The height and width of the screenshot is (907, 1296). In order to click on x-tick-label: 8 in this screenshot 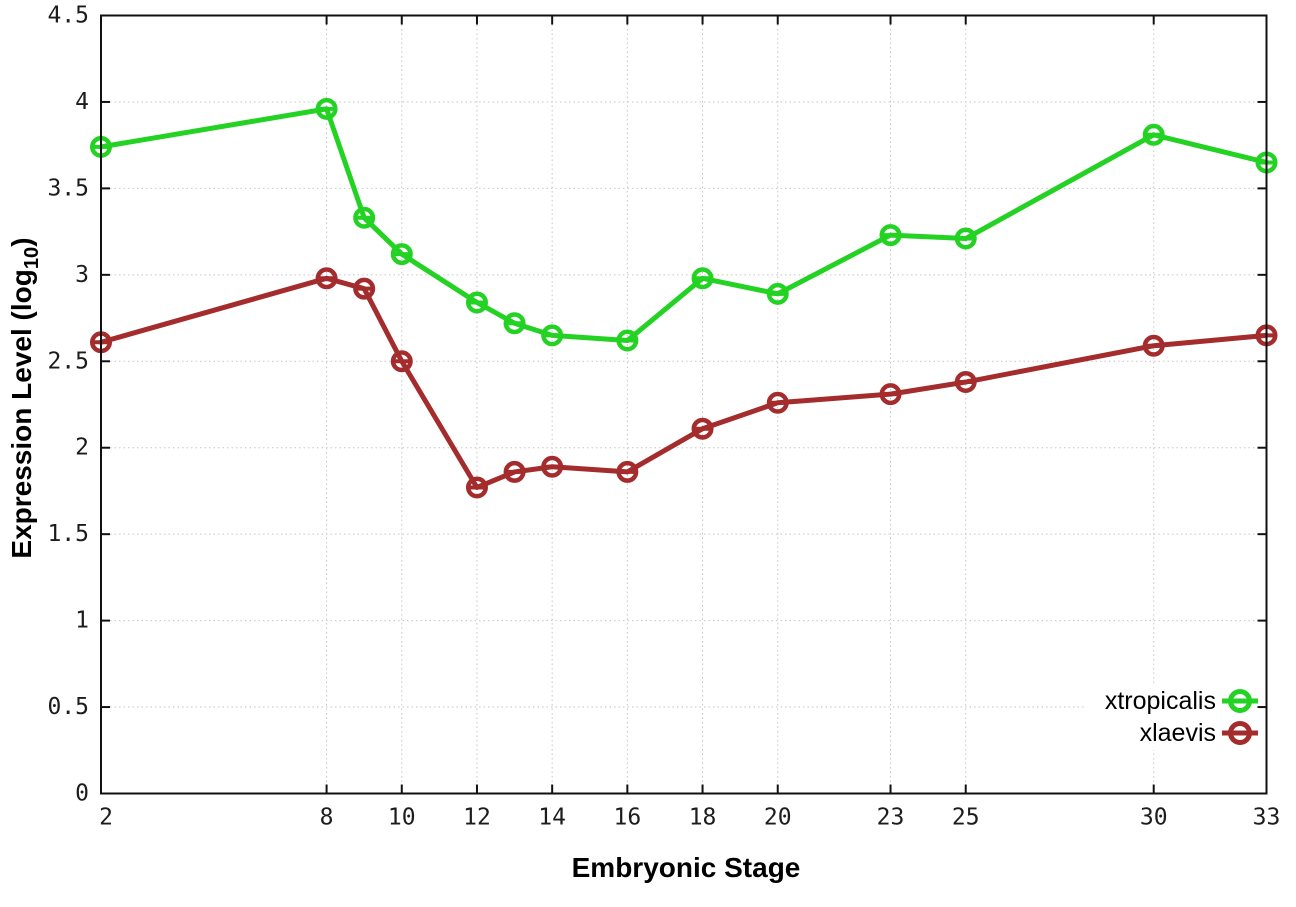, I will do `click(327, 818)`.